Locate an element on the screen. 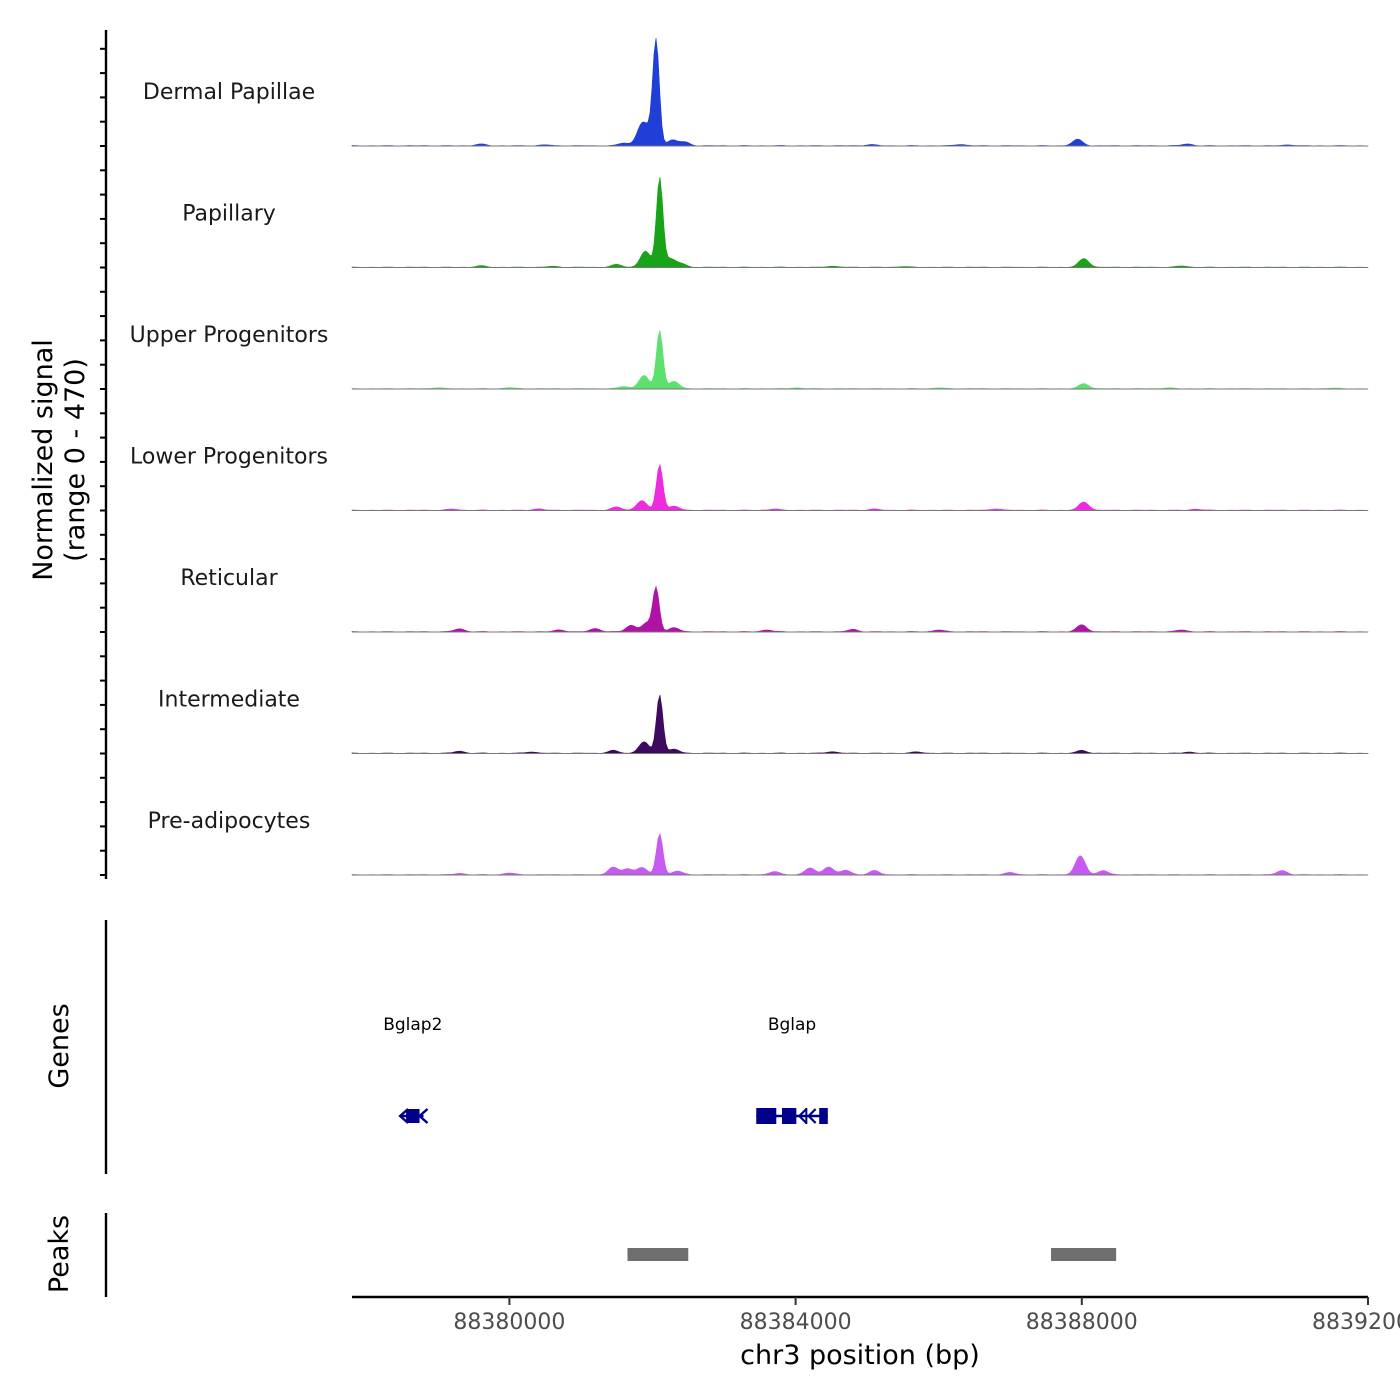  track-label-papillary: Papillary is located at coordinates (229, 214).